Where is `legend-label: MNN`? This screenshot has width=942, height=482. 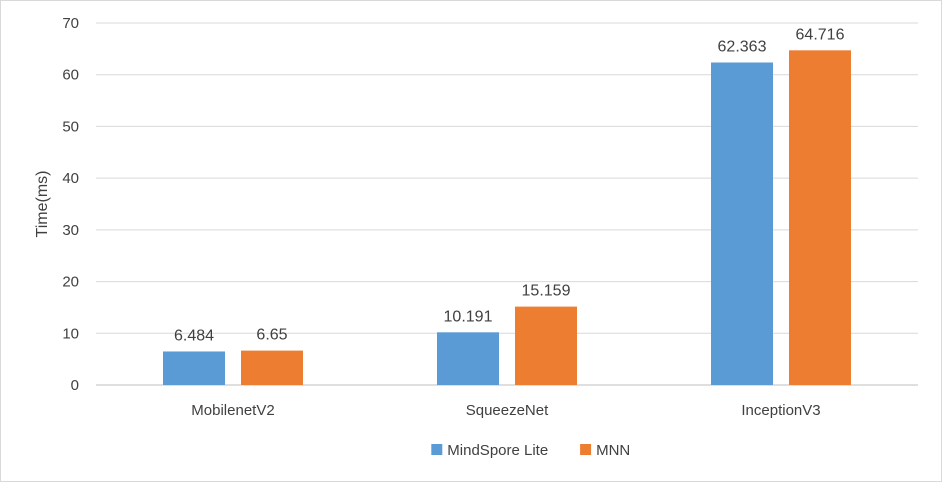
legend-label: MNN is located at coordinates (613, 450).